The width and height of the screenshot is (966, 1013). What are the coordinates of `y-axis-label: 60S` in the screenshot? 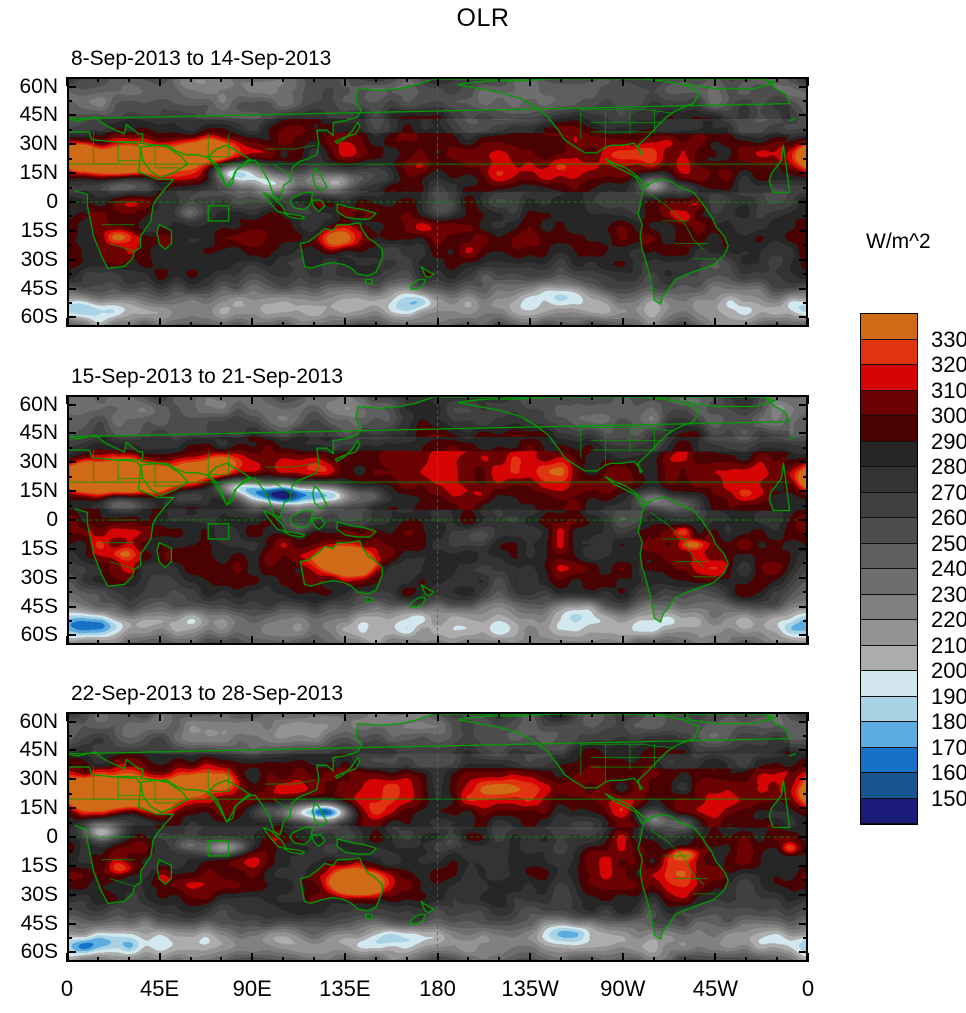 It's located at (39, 635).